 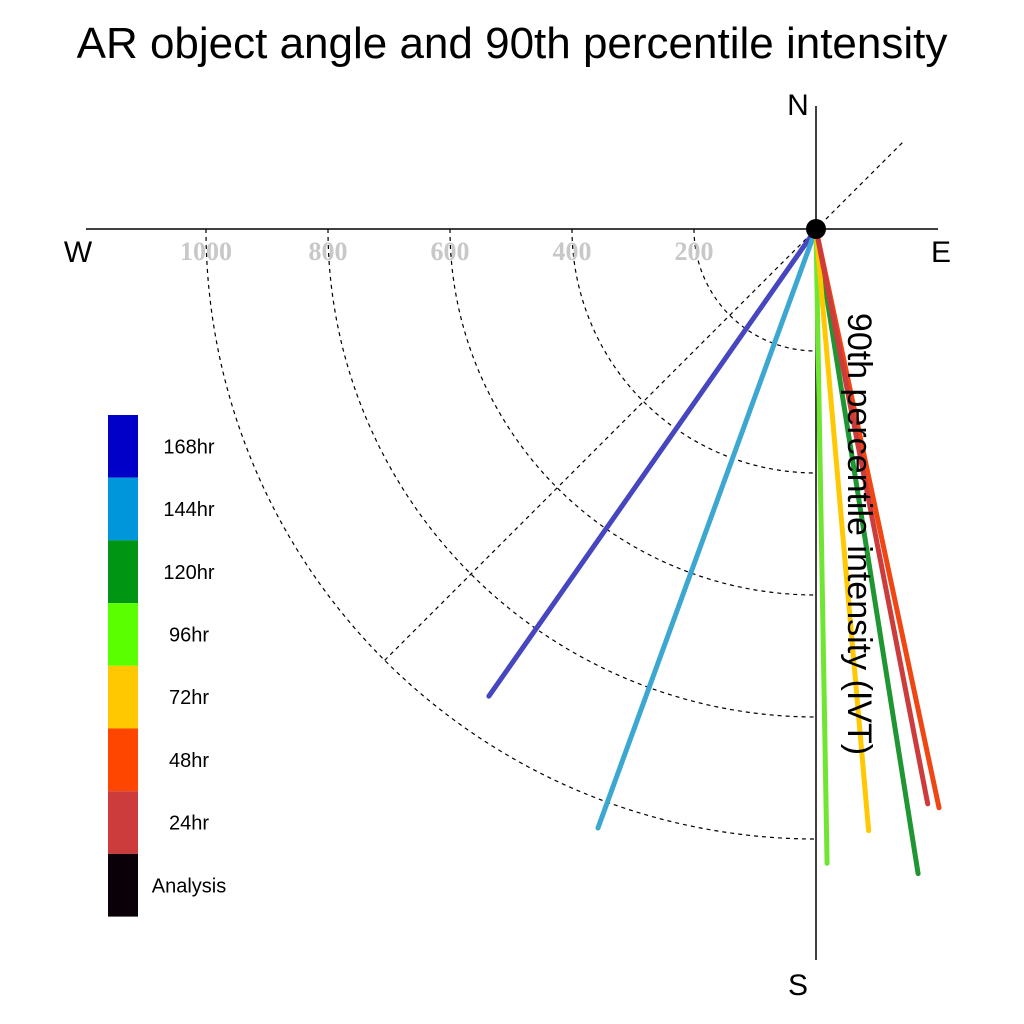 I want to click on legend-swatch-24hr, so click(x=123, y=822).